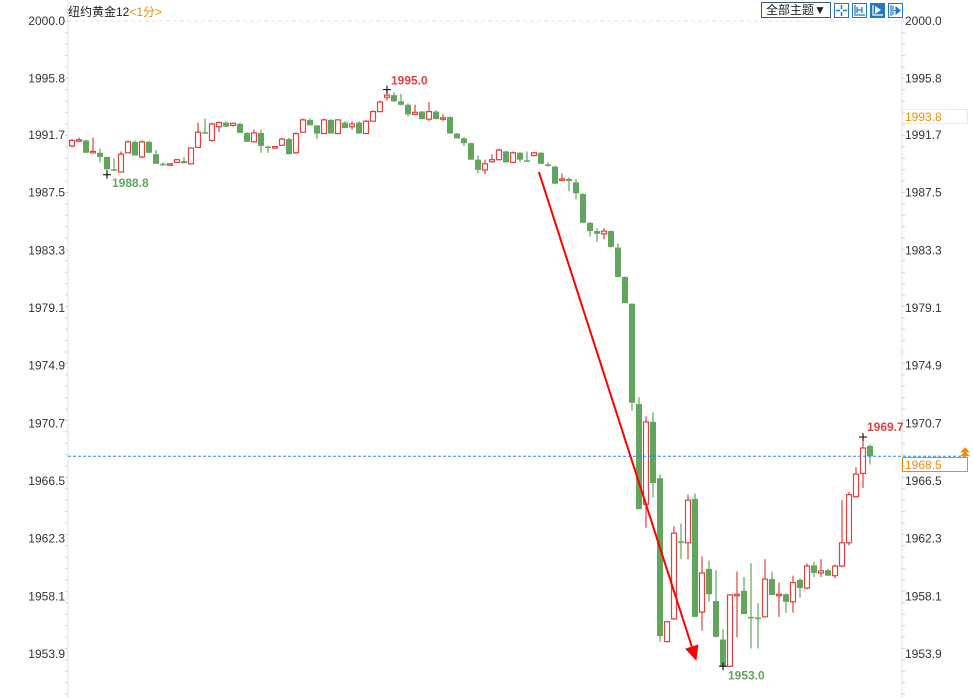  Describe the element at coordinates (841, 10) in the screenshot. I see `crosshair-icon` at that location.